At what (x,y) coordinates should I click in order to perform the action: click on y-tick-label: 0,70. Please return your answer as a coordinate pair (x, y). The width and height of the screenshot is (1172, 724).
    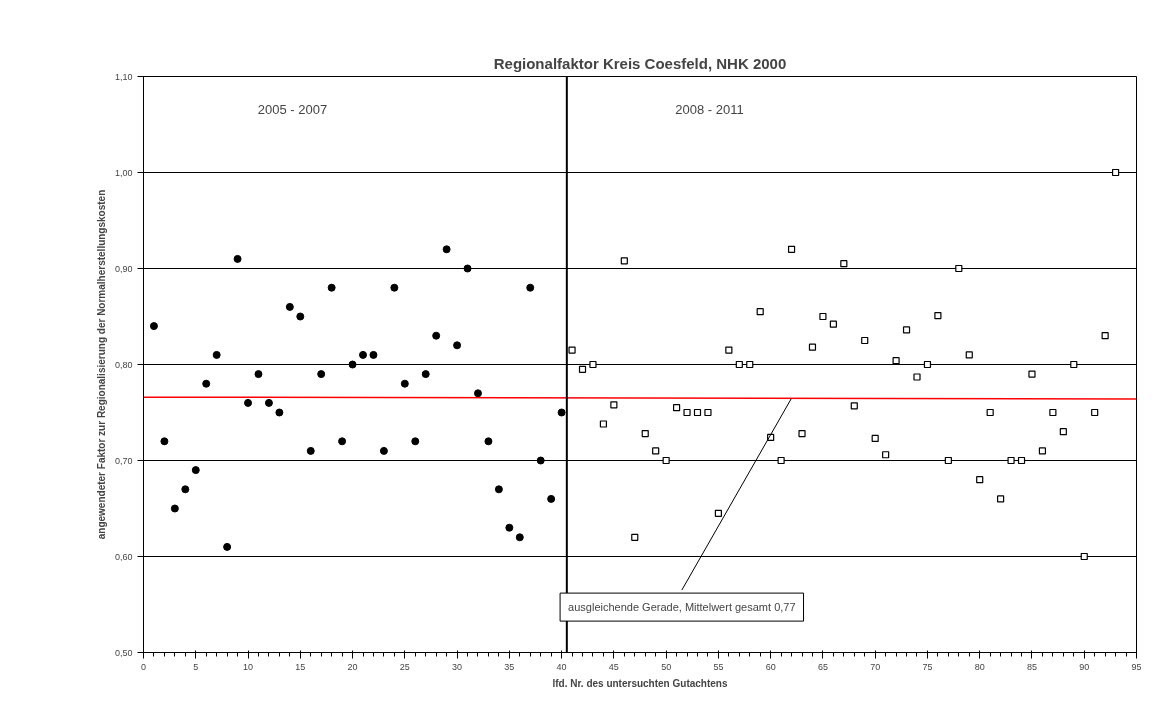
    Looking at the image, I should click on (123, 460).